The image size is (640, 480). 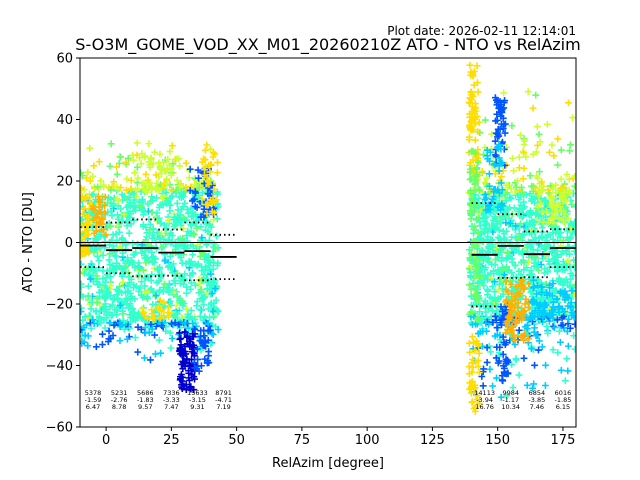 I want to click on bin-stat-count: 6854, so click(x=537, y=393).